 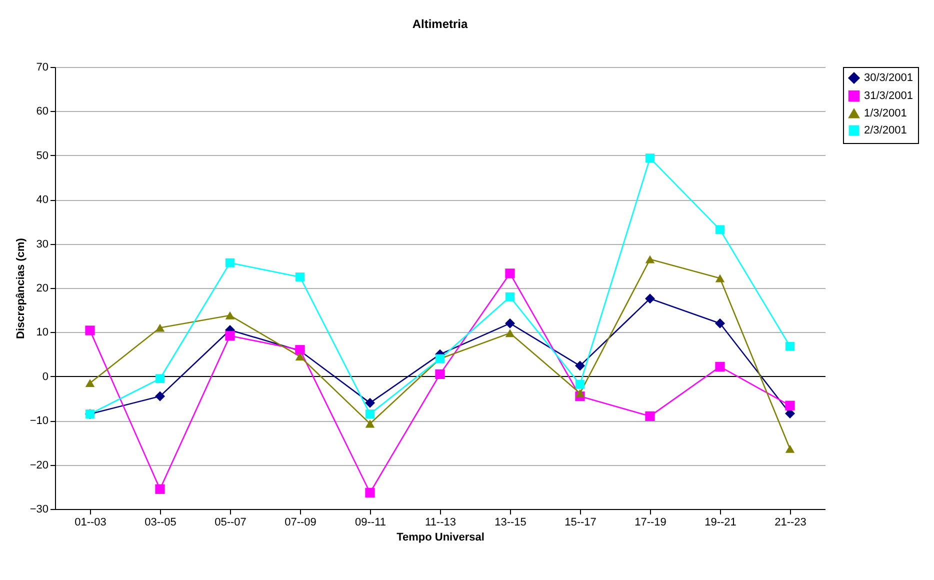 What do you see at coordinates (42, 288) in the screenshot?
I see `y-tick-label: 20` at bounding box center [42, 288].